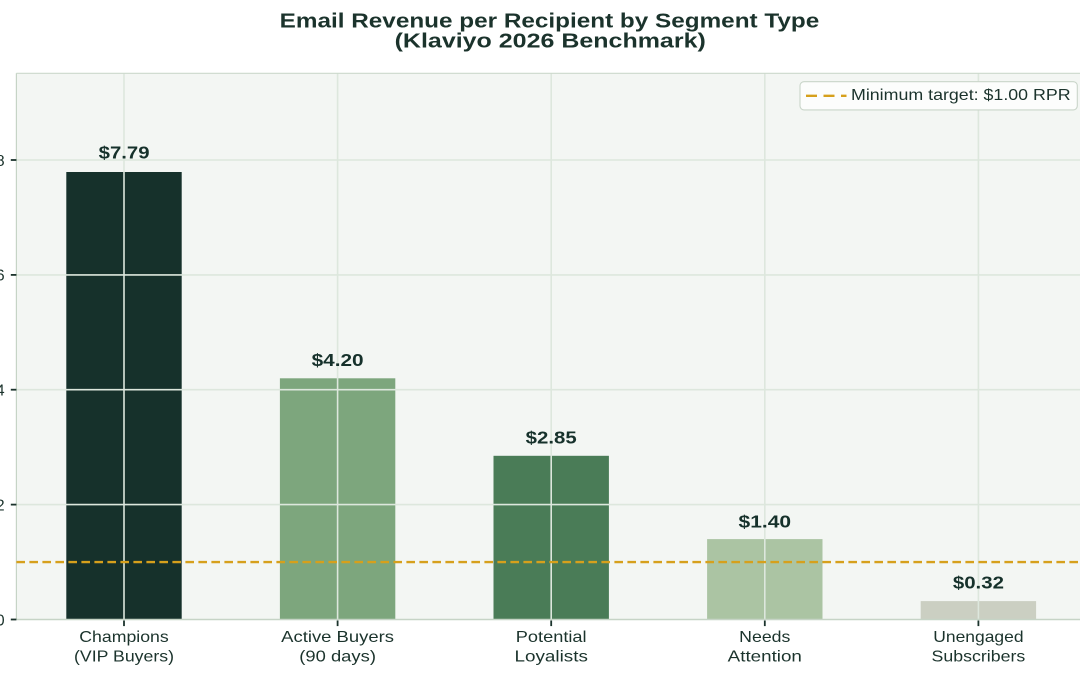 The height and width of the screenshot is (675, 1080). What do you see at coordinates (765, 656) in the screenshot?
I see `svg-text: Attention` at bounding box center [765, 656].